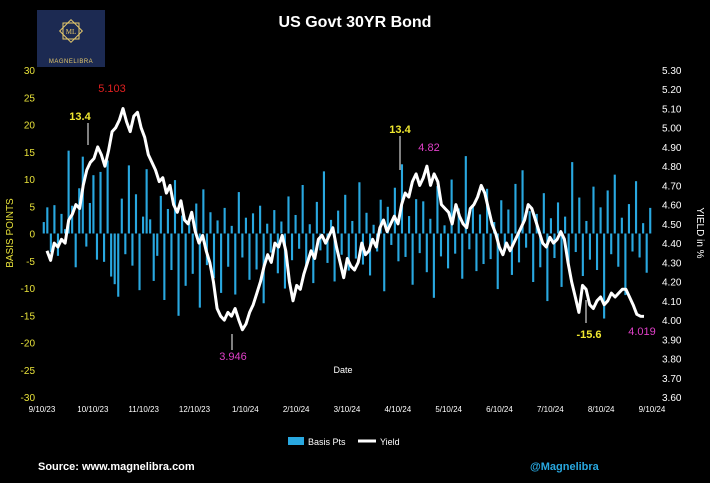  Describe the element at coordinates (672, 129) in the screenshot. I see `right-tick-label: 5.00` at that location.